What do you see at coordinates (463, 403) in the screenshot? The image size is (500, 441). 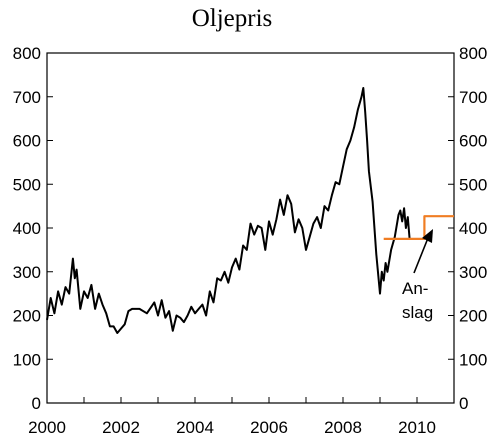 I see `y-tick-label-right: 0` at bounding box center [463, 403].